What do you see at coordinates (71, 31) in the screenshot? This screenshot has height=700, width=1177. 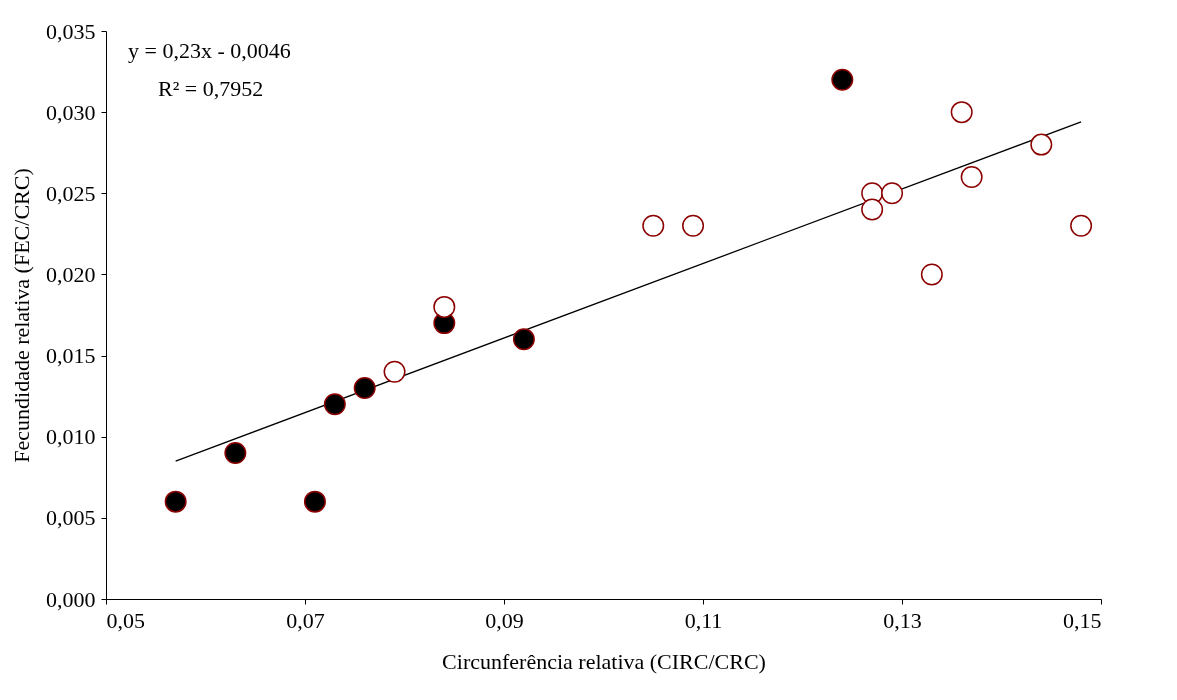 I see `y-tick-label: 0,035` at bounding box center [71, 31].